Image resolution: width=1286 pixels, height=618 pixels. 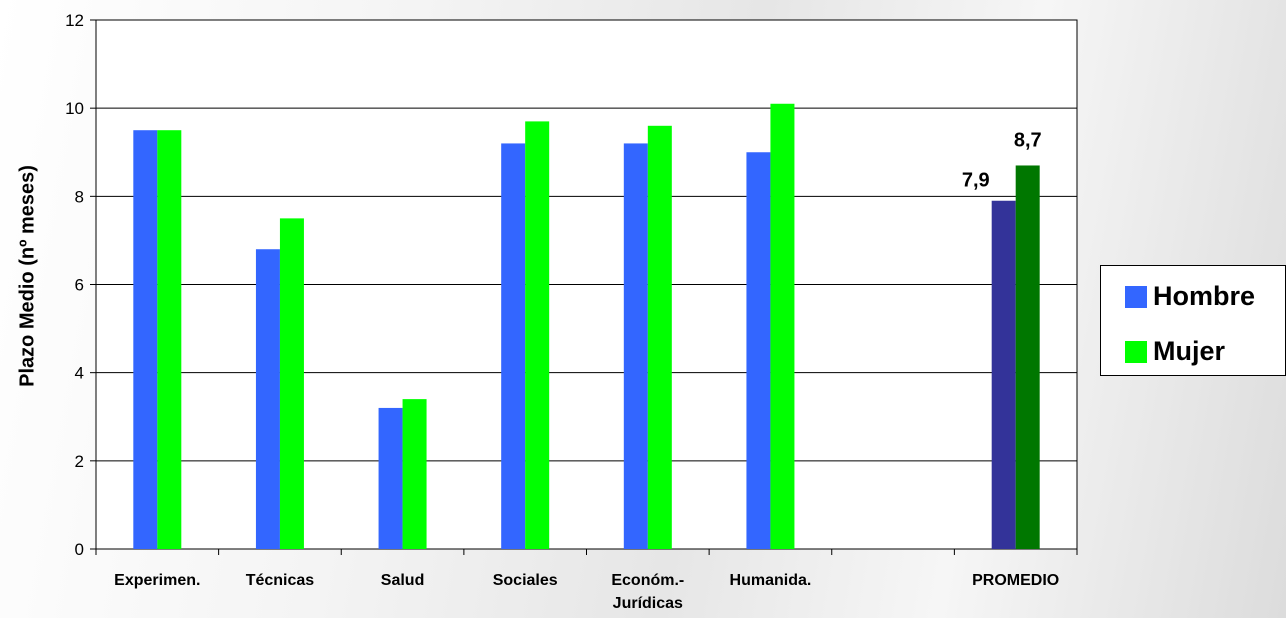 I want to click on y-tick-label: 6, so click(x=79, y=285).